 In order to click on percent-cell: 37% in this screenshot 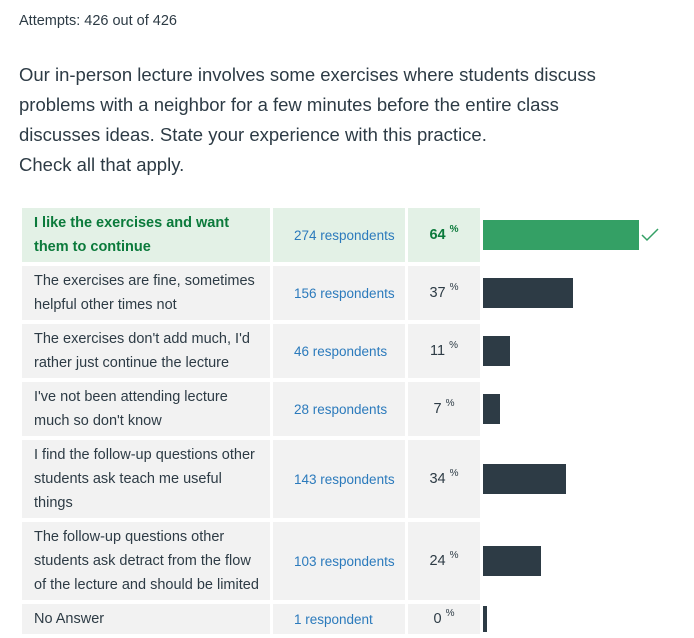, I will do `click(444, 293)`.